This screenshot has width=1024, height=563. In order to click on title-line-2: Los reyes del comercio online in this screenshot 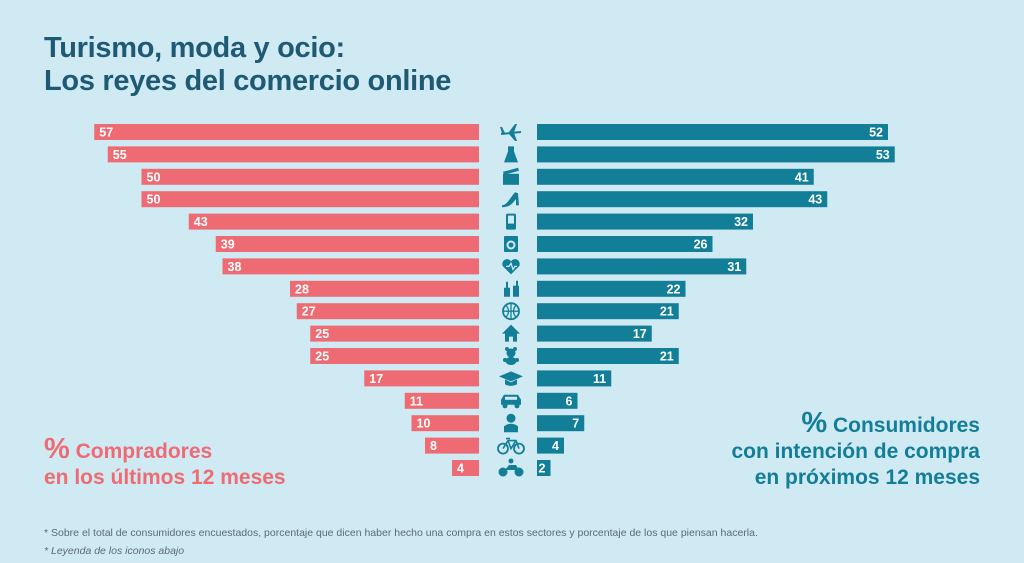, I will do `click(248, 81)`.